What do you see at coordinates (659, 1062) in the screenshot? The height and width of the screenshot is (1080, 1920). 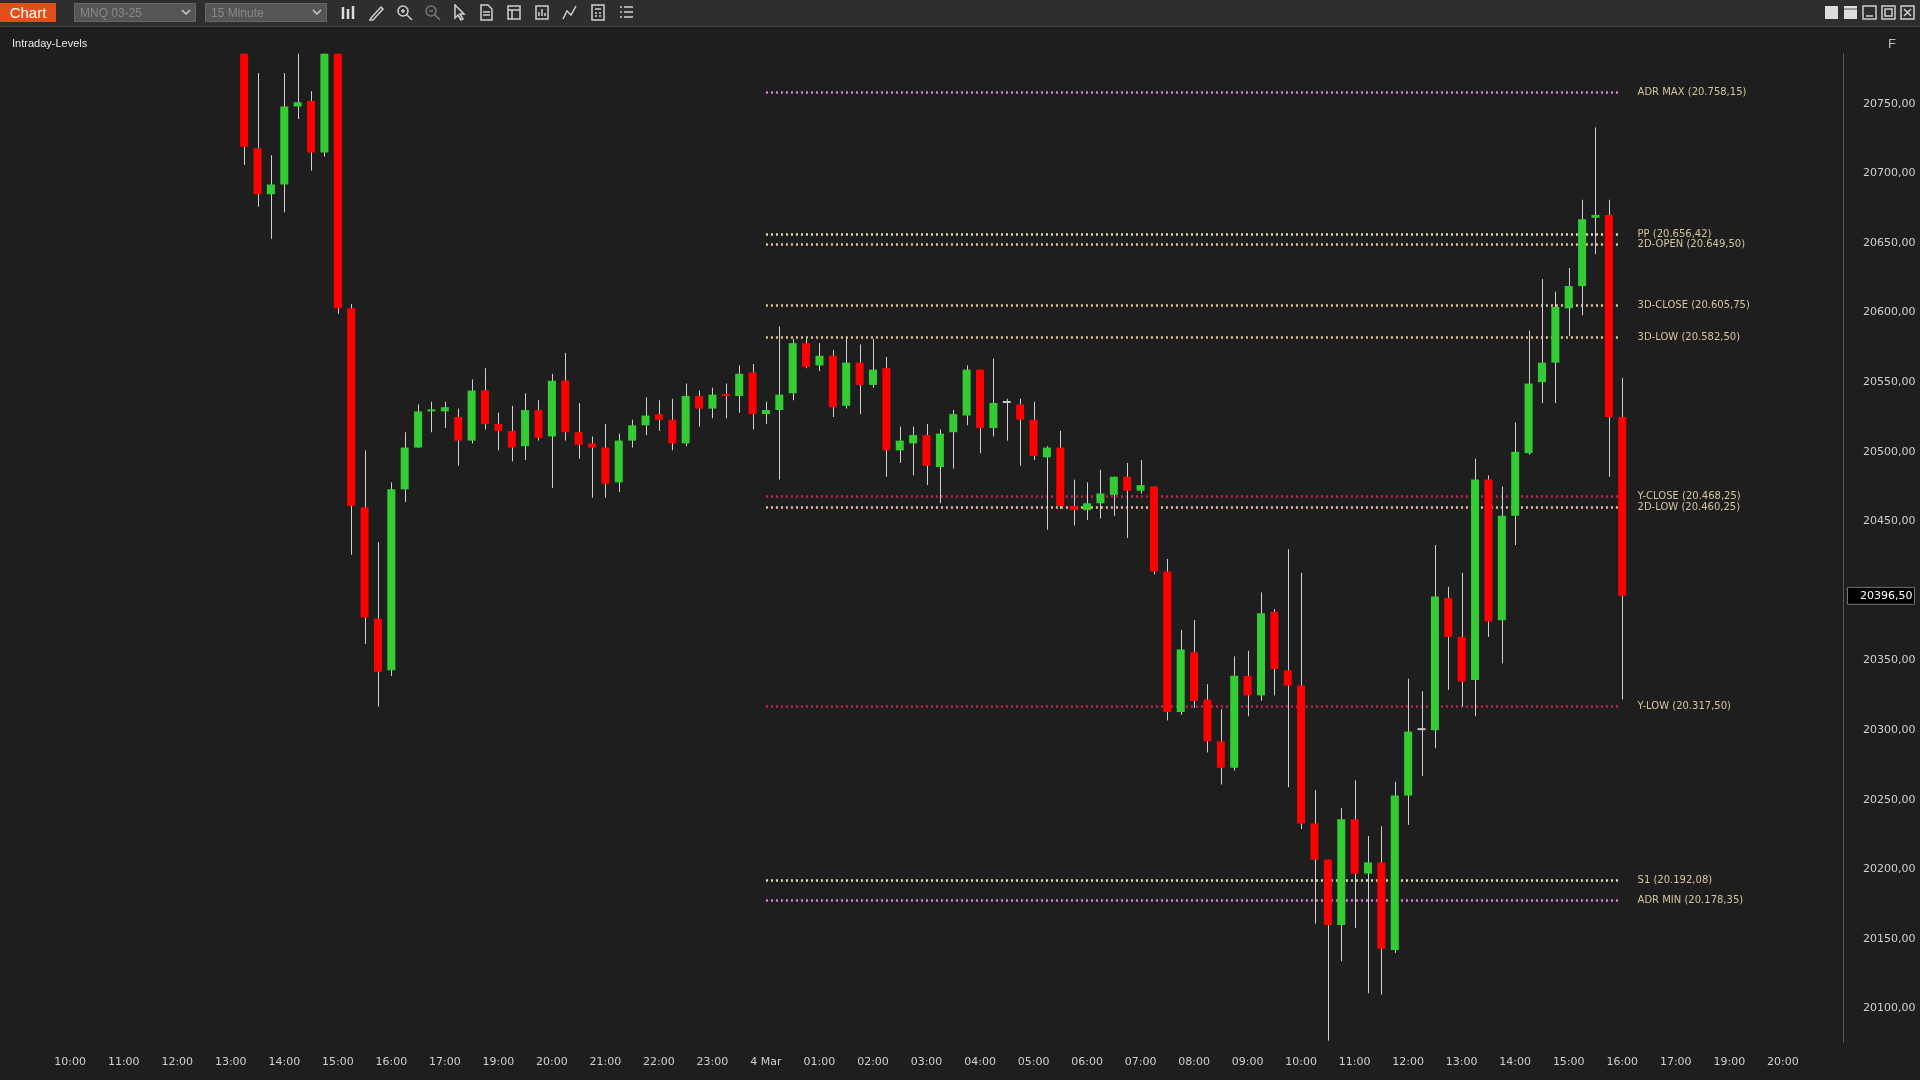 I see `x-tick-label: 22:00` at bounding box center [659, 1062].